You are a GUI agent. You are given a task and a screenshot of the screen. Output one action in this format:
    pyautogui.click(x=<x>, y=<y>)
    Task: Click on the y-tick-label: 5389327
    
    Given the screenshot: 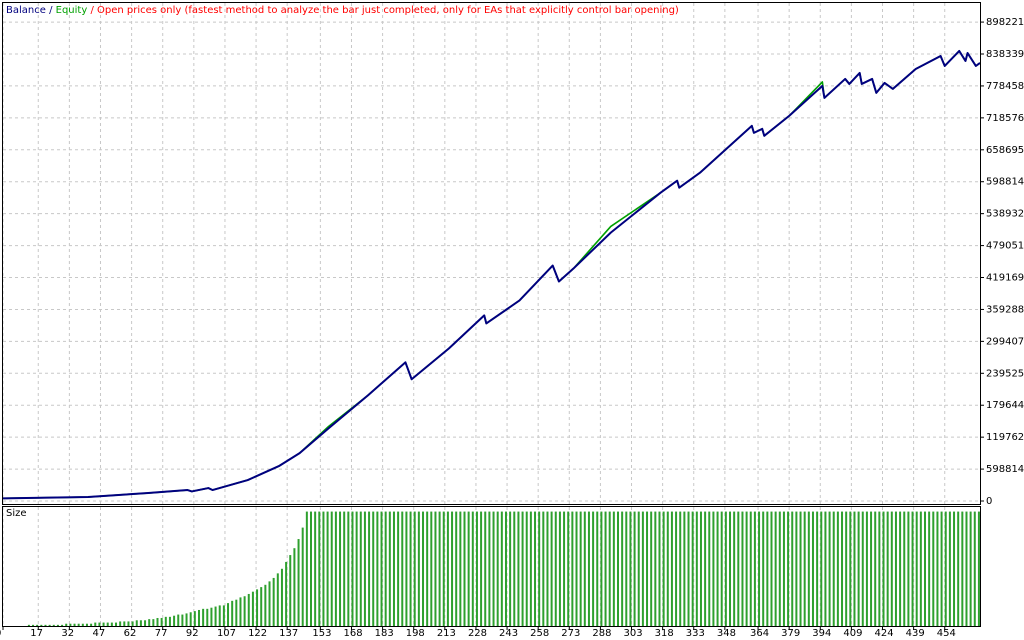 What is the action you would take?
    pyautogui.click(x=1005, y=214)
    